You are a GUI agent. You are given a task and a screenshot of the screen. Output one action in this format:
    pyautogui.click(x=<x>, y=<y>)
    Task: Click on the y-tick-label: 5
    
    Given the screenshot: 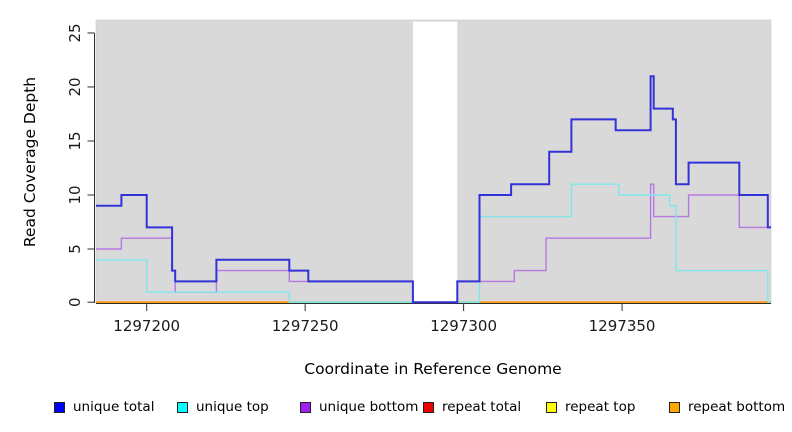 What is the action you would take?
    pyautogui.click(x=75, y=249)
    